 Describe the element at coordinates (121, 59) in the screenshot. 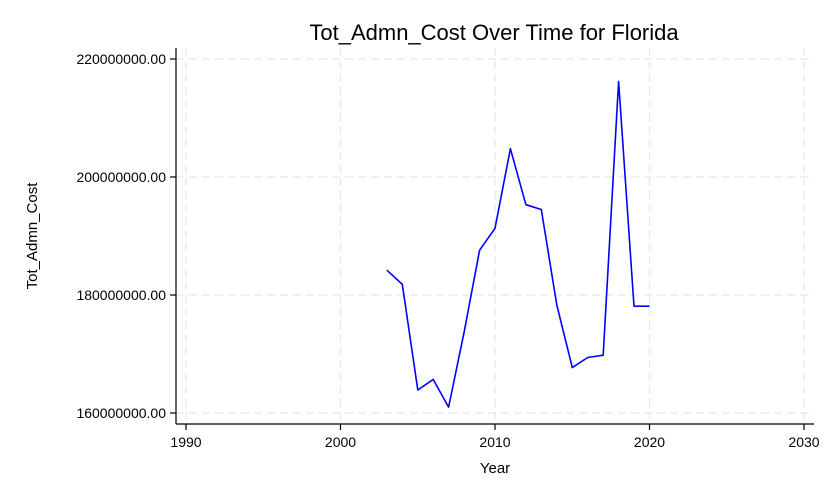

I see `y-tick-label: 220000000.00` at that location.